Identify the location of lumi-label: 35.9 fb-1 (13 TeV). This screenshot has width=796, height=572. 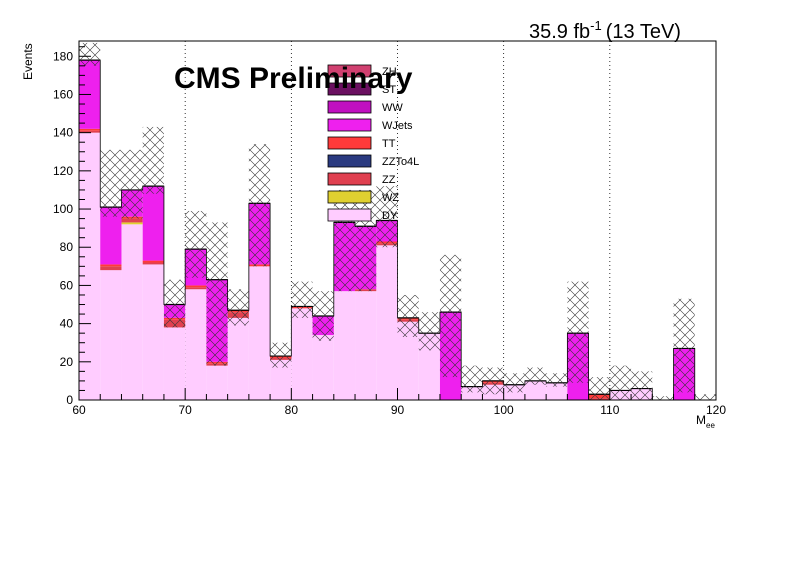
(605, 30).